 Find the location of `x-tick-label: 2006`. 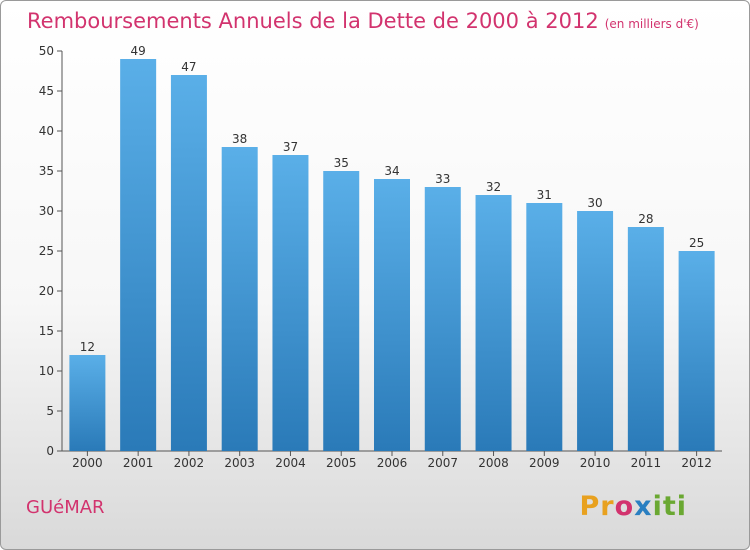

x-tick-label: 2006 is located at coordinates (392, 463).